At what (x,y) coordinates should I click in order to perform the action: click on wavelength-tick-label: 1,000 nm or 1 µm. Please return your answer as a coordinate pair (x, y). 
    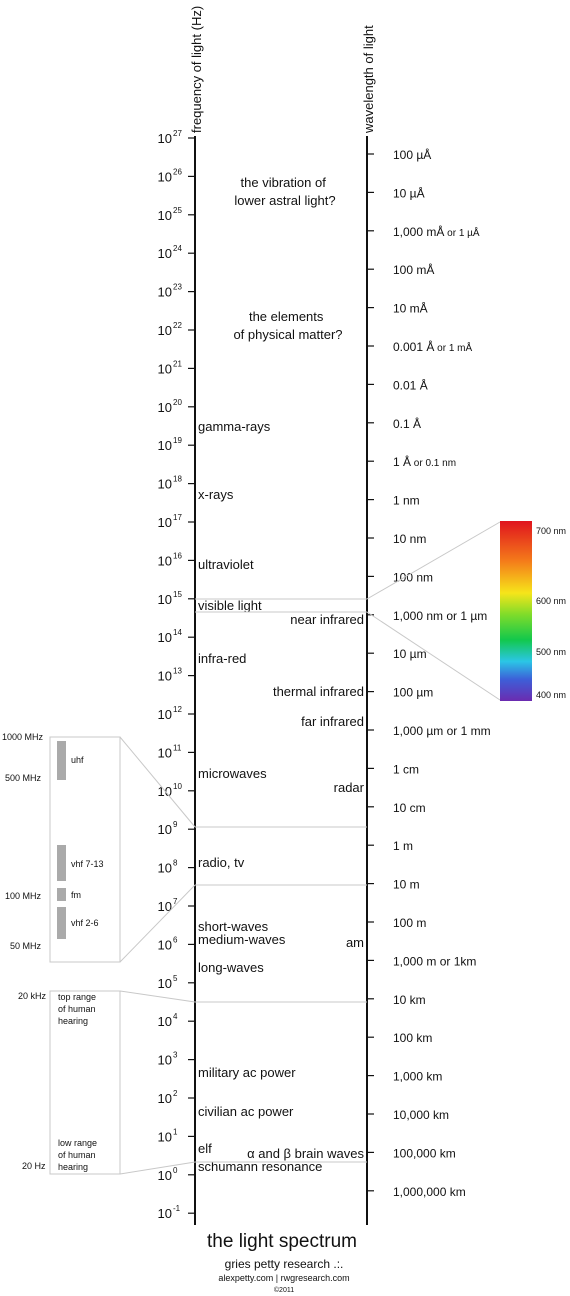
    Looking at the image, I should click on (440, 616).